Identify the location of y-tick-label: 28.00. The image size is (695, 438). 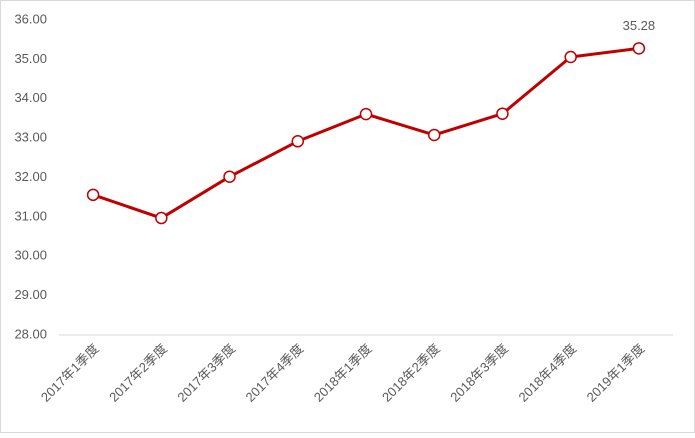
(30, 333).